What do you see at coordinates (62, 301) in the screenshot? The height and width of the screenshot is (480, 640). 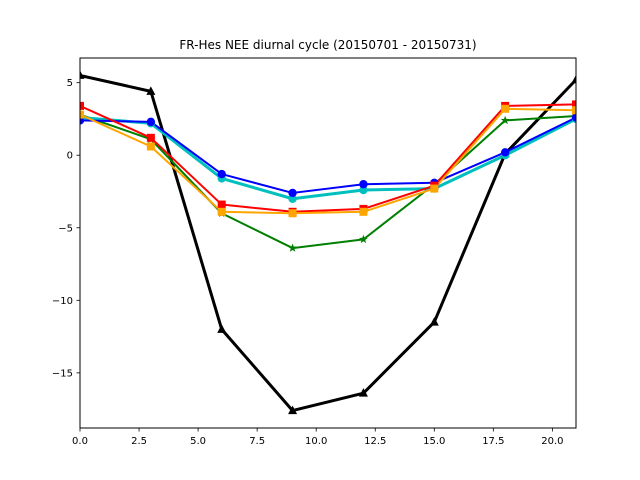 I see `y-tick-label: −10` at bounding box center [62, 301].